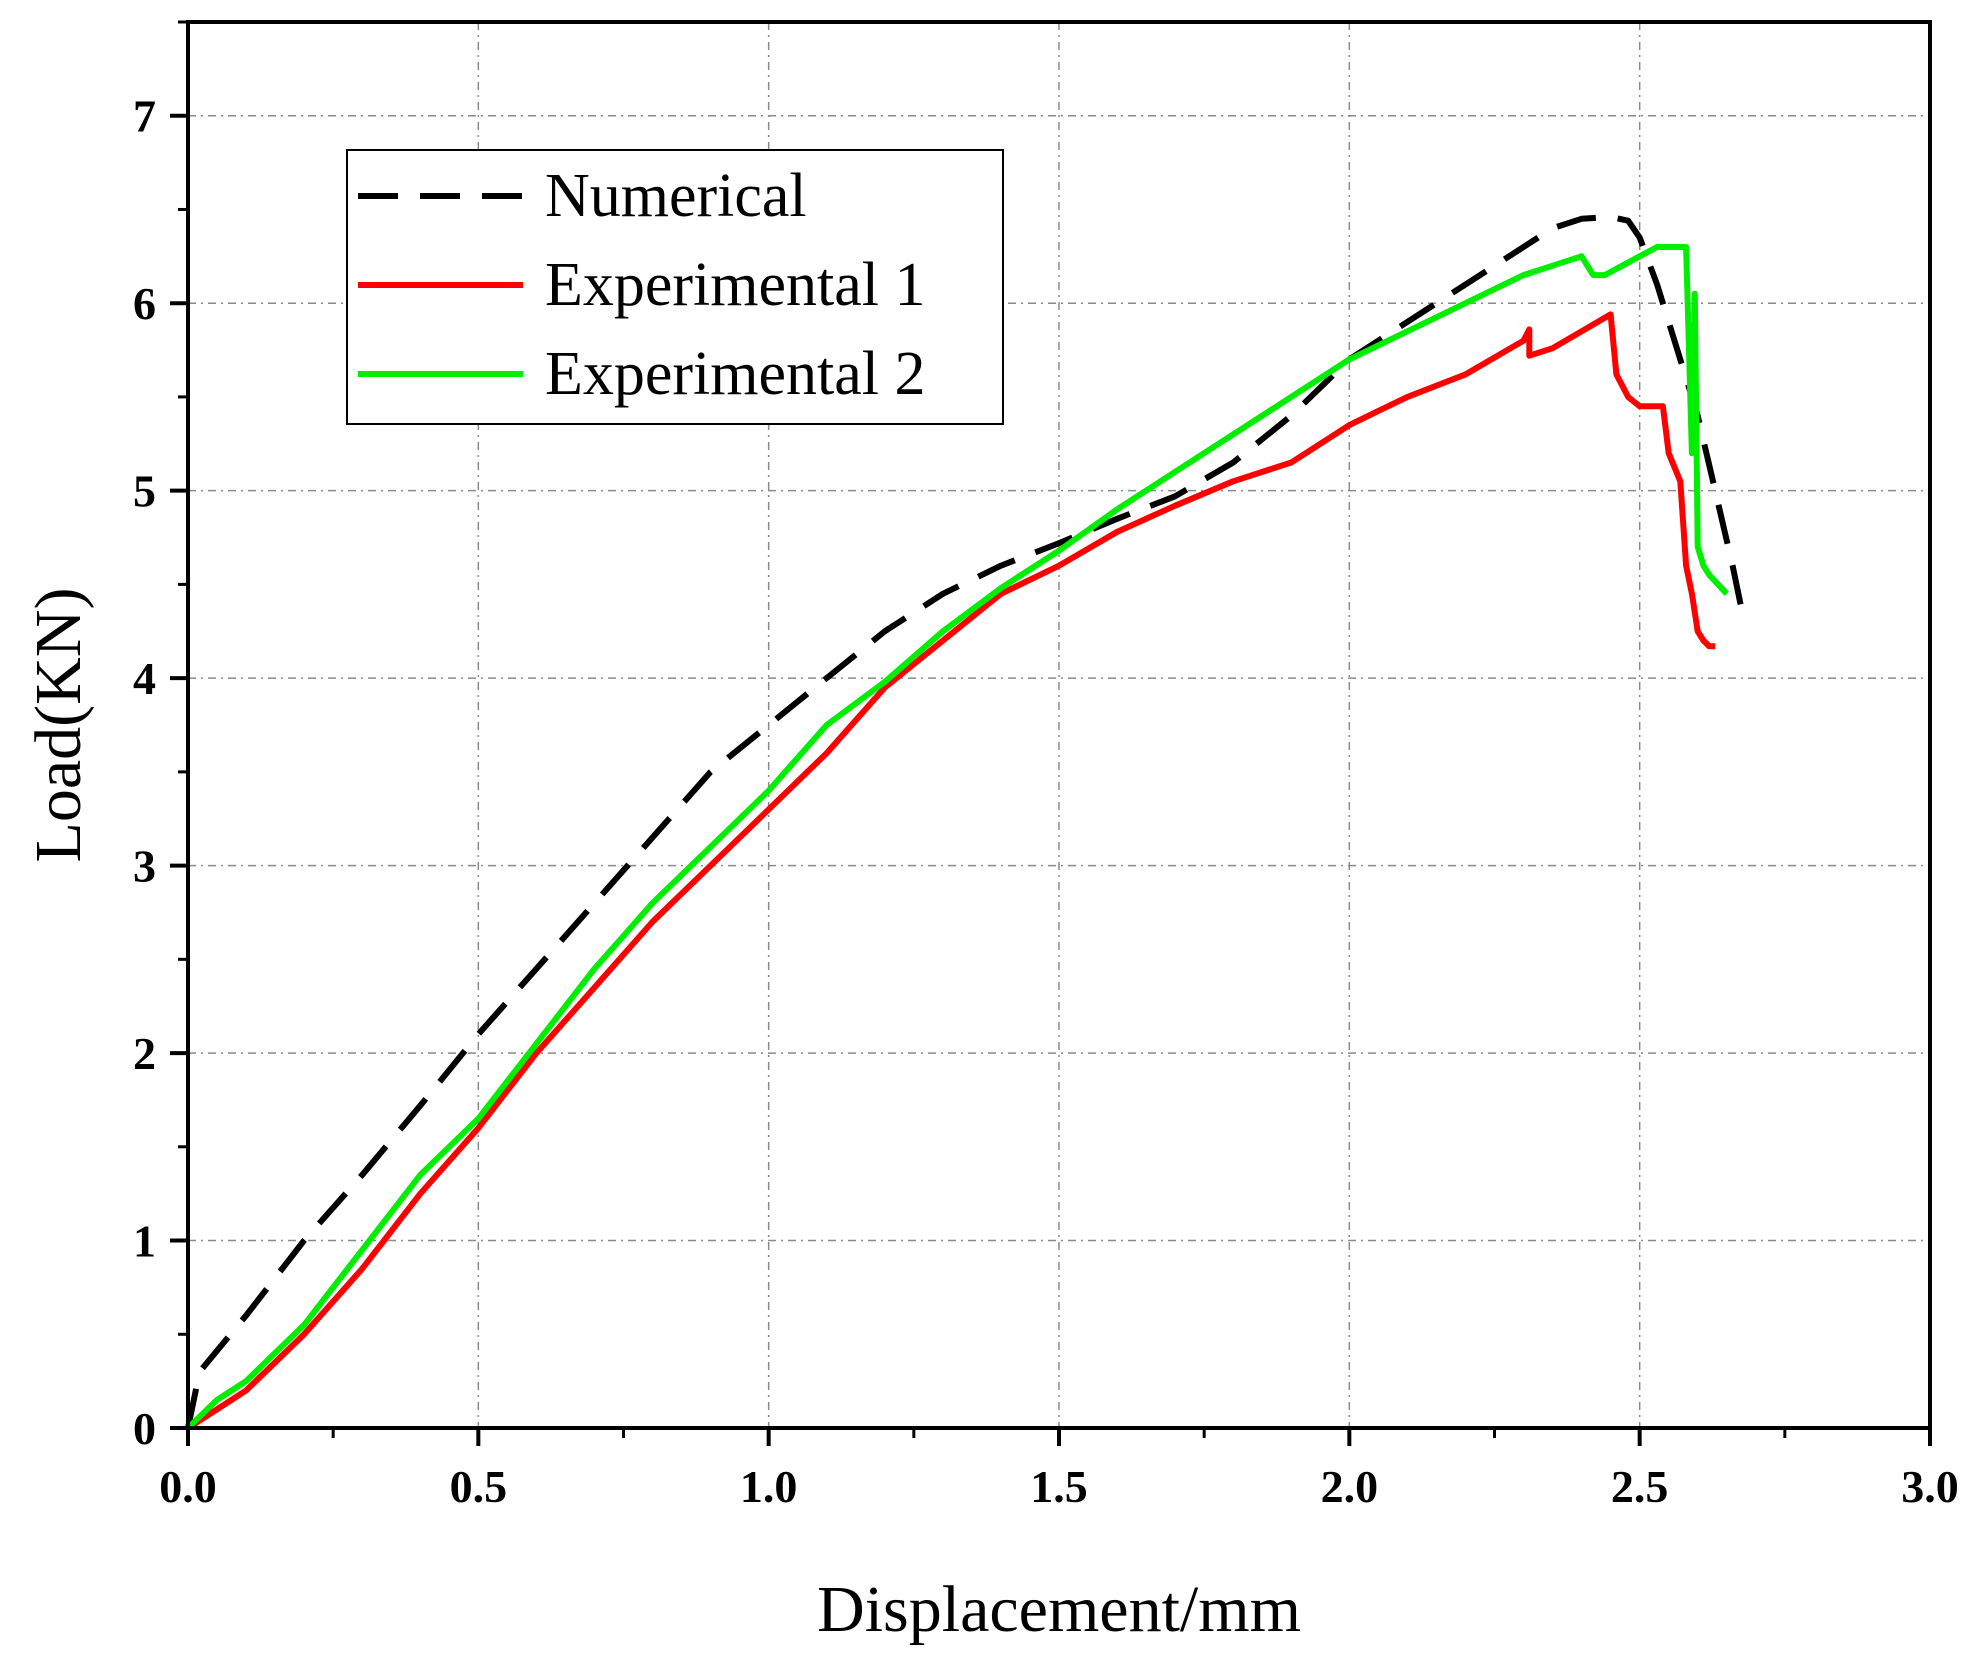 The width and height of the screenshot is (1988, 1671). Describe the element at coordinates (144, 303) in the screenshot. I see `y-tick-label: 6` at that location.